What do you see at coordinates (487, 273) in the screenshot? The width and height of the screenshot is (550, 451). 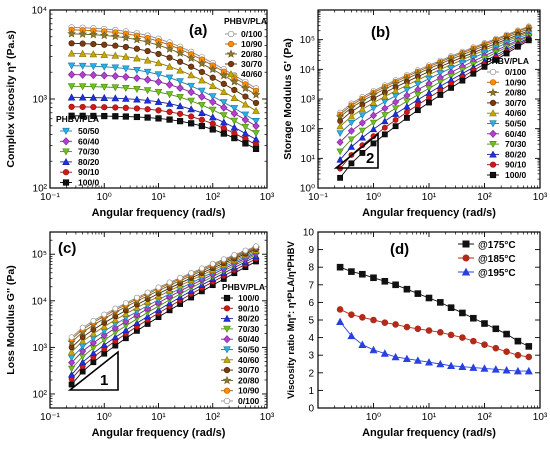 I see `legend-item: @195°C` at bounding box center [487, 273].